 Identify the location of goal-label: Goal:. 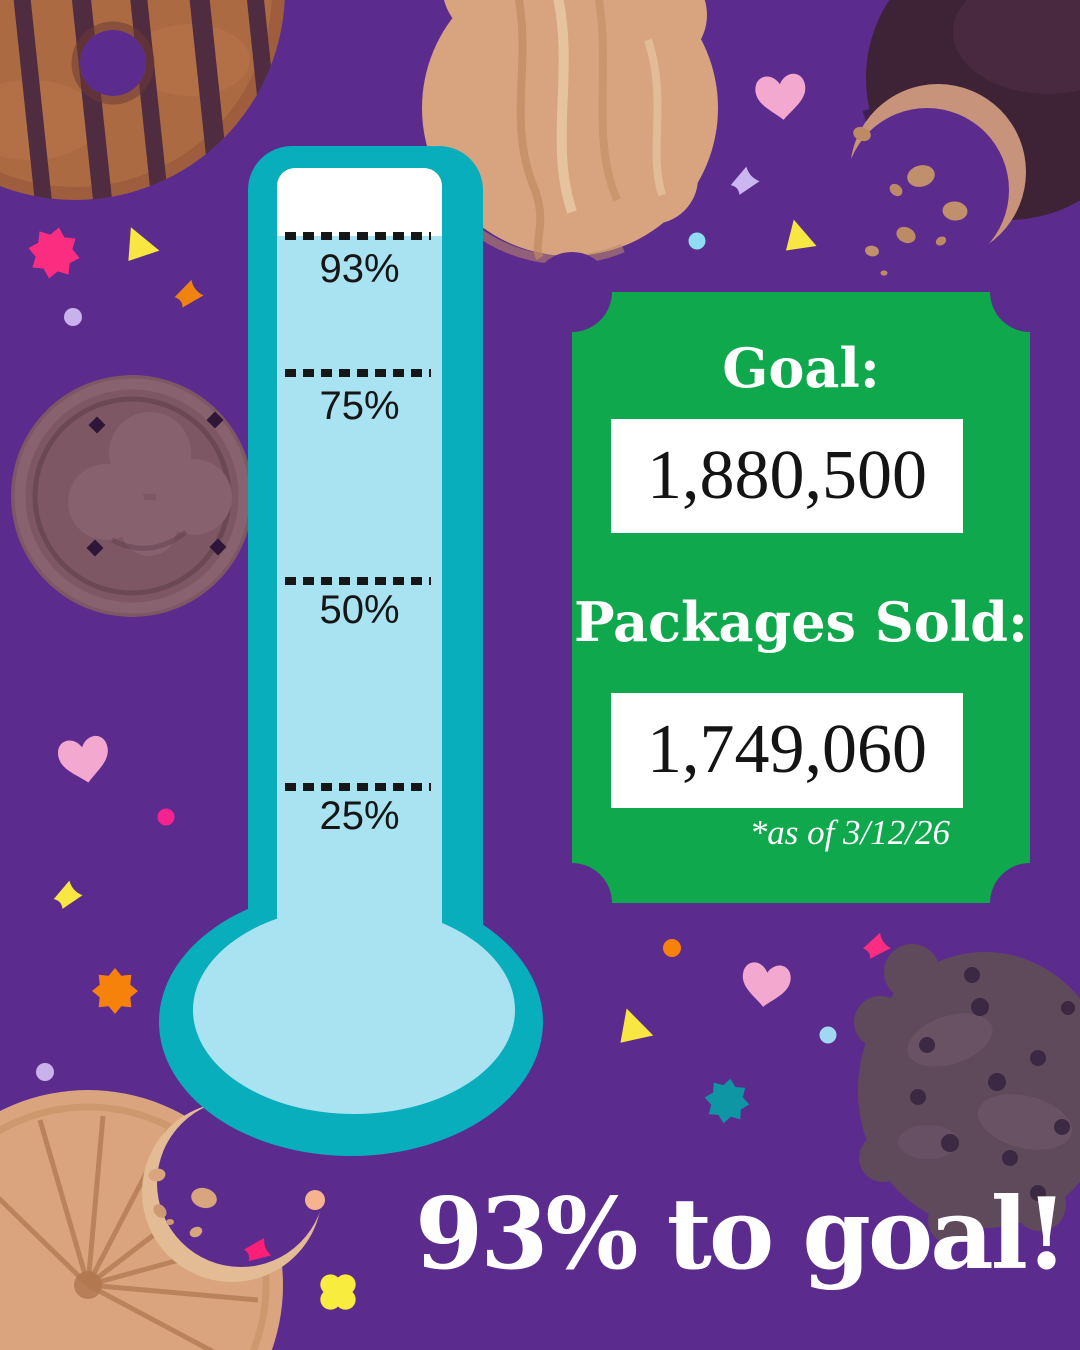
(801, 368).